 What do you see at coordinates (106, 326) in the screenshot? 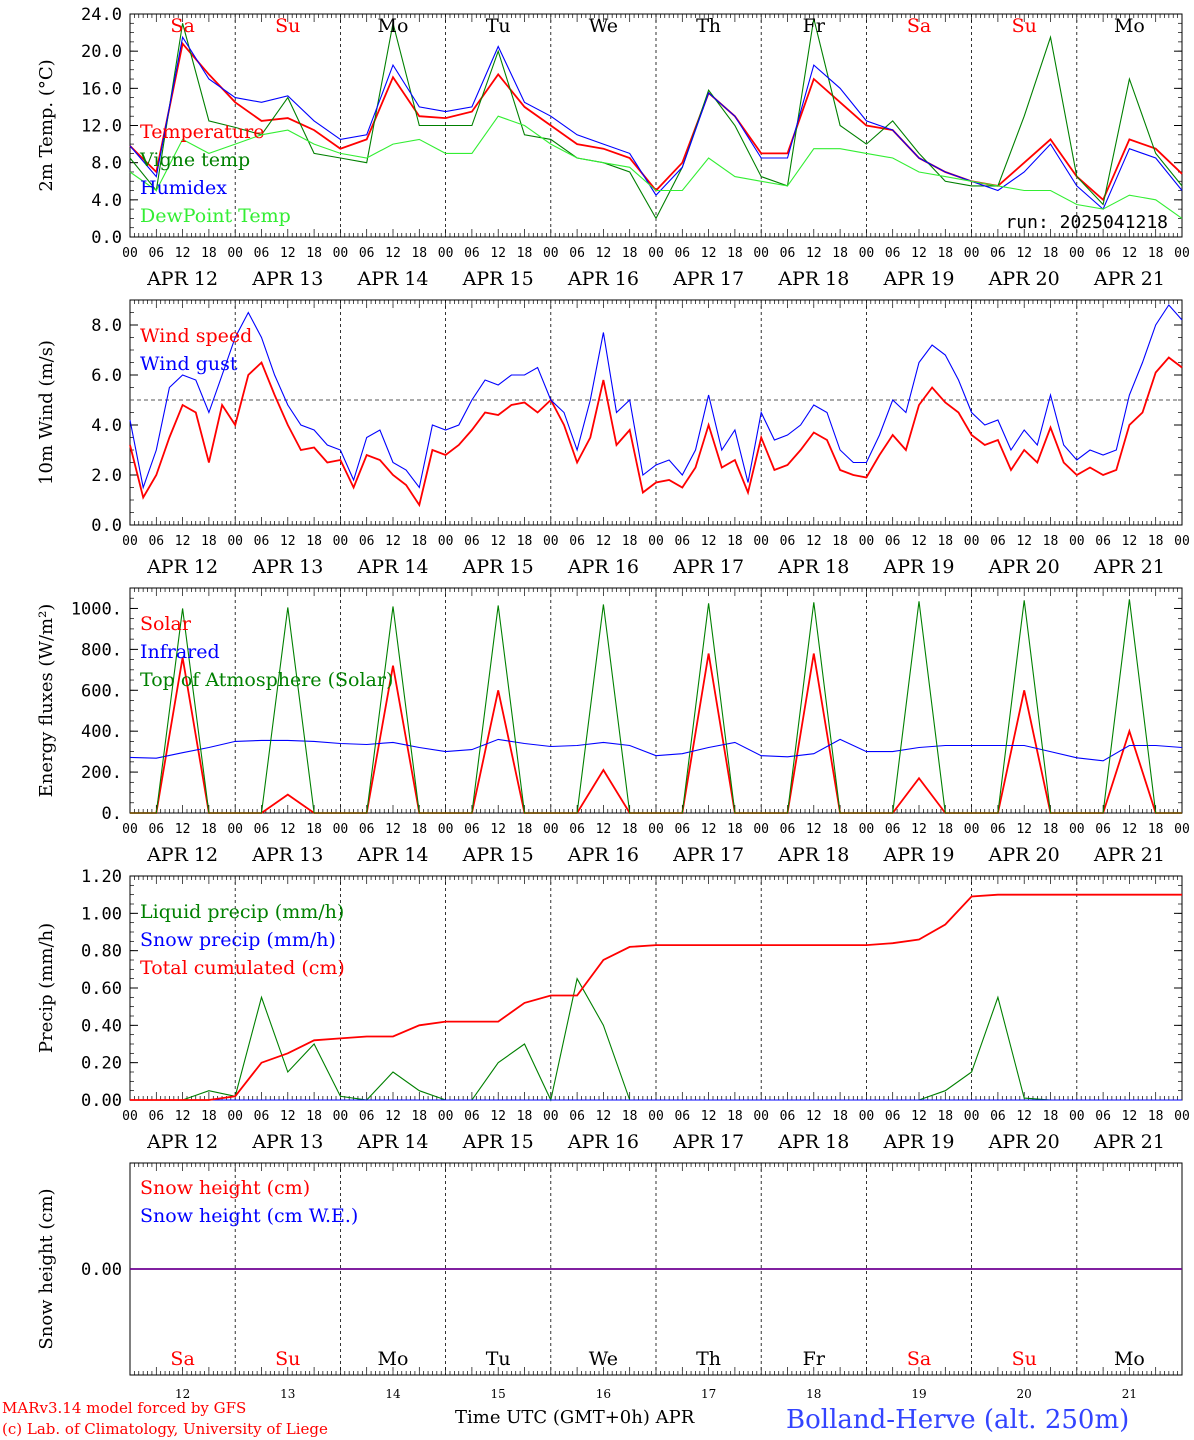
I see `y-tick-label: 8.0` at bounding box center [106, 326].